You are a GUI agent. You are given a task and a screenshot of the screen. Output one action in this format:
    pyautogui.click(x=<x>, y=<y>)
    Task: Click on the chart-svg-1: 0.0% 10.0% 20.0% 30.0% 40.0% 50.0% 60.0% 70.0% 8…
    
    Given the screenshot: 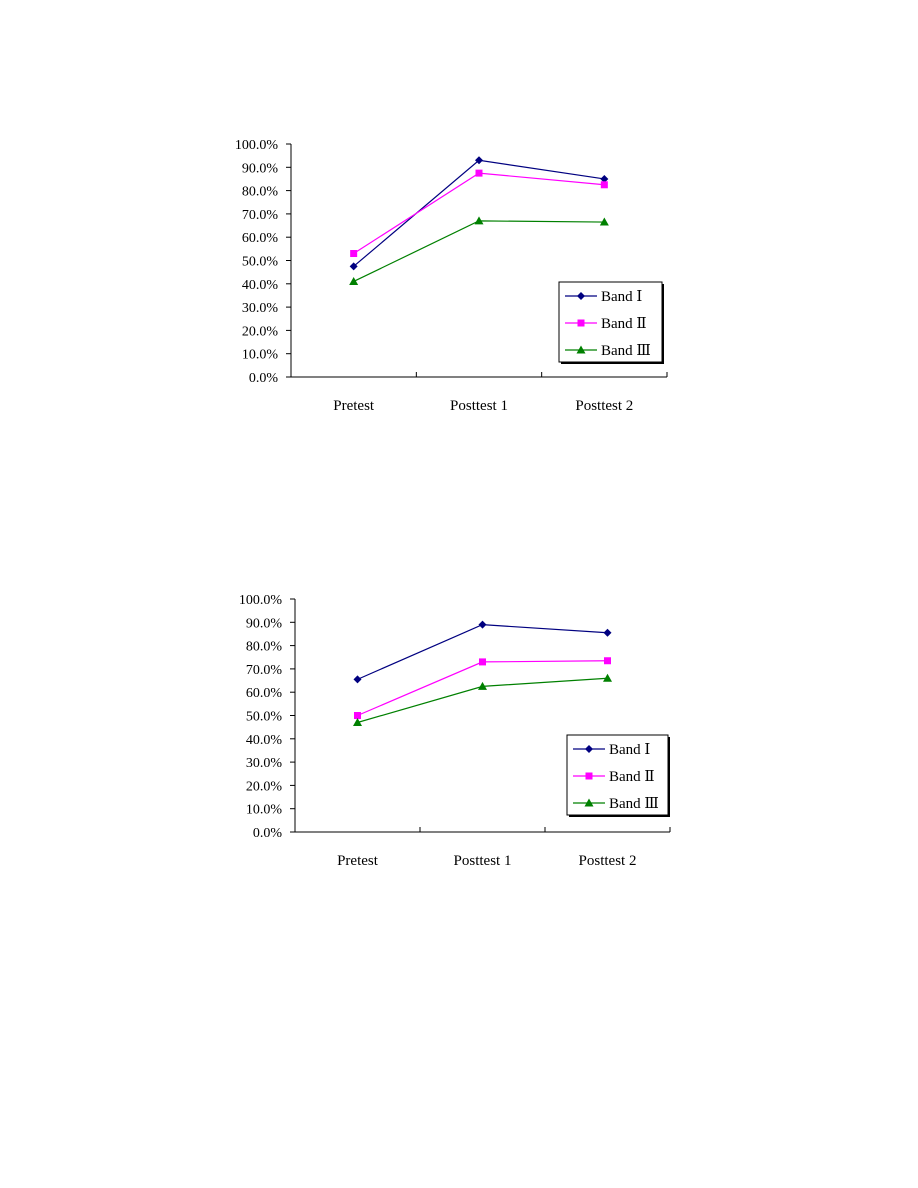 What is the action you would take?
    pyautogui.click(x=451, y=276)
    